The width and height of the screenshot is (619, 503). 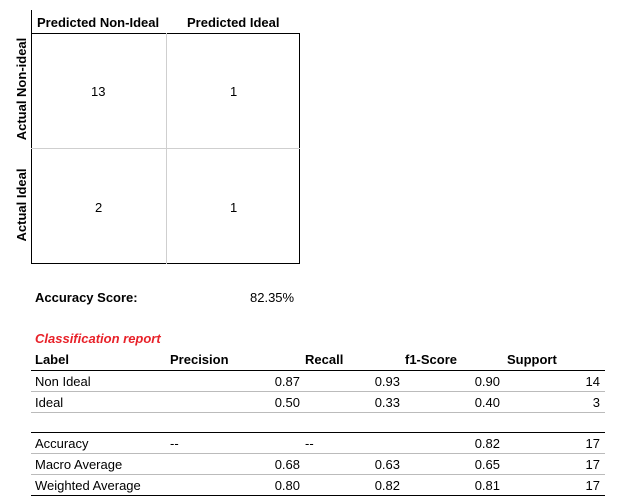 I want to click on cell-recall: --, so click(x=309, y=443).